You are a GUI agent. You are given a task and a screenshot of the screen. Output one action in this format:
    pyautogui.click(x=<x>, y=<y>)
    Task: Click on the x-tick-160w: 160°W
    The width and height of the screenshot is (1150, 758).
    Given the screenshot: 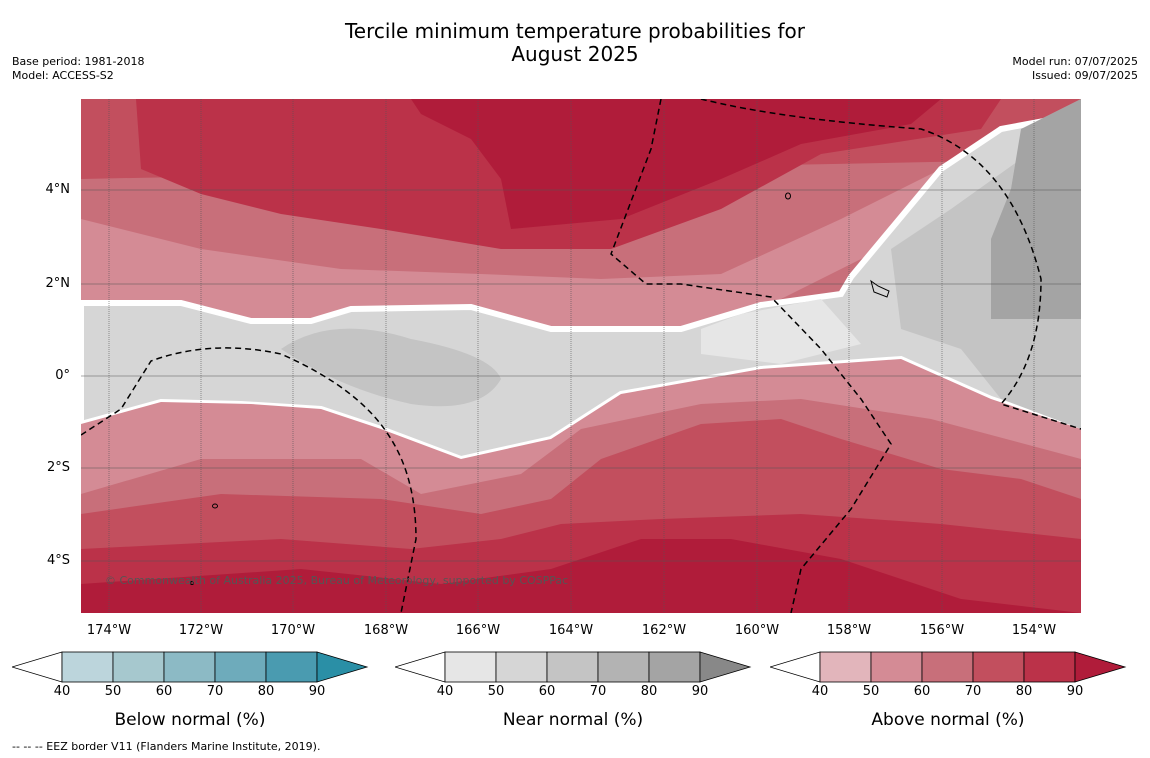 What is the action you would take?
    pyautogui.click(x=757, y=630)
    